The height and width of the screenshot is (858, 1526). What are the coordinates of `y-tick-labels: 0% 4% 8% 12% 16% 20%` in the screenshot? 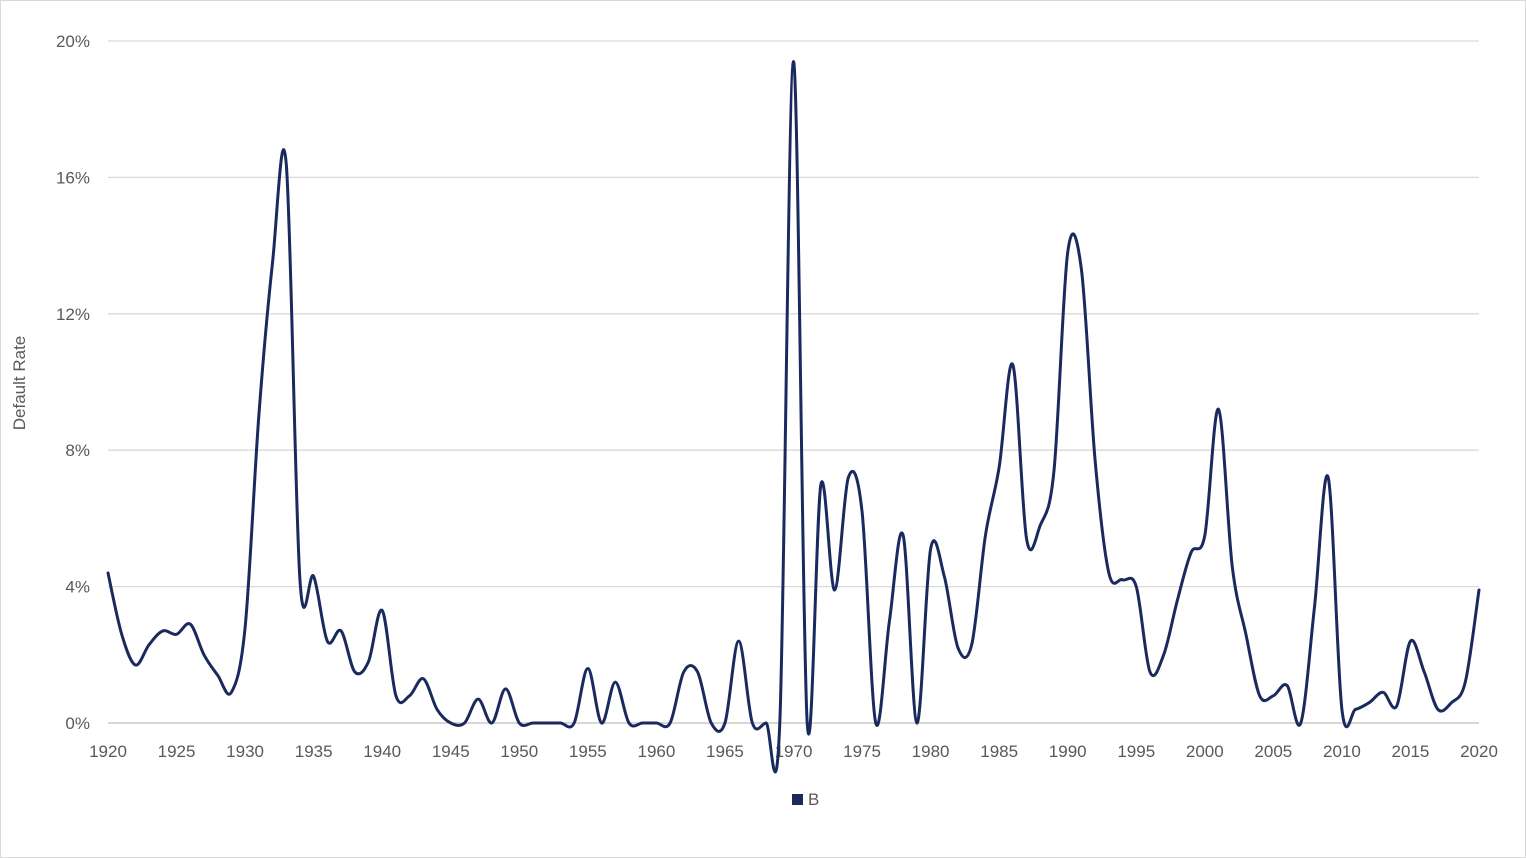 It's located at (73, 382).